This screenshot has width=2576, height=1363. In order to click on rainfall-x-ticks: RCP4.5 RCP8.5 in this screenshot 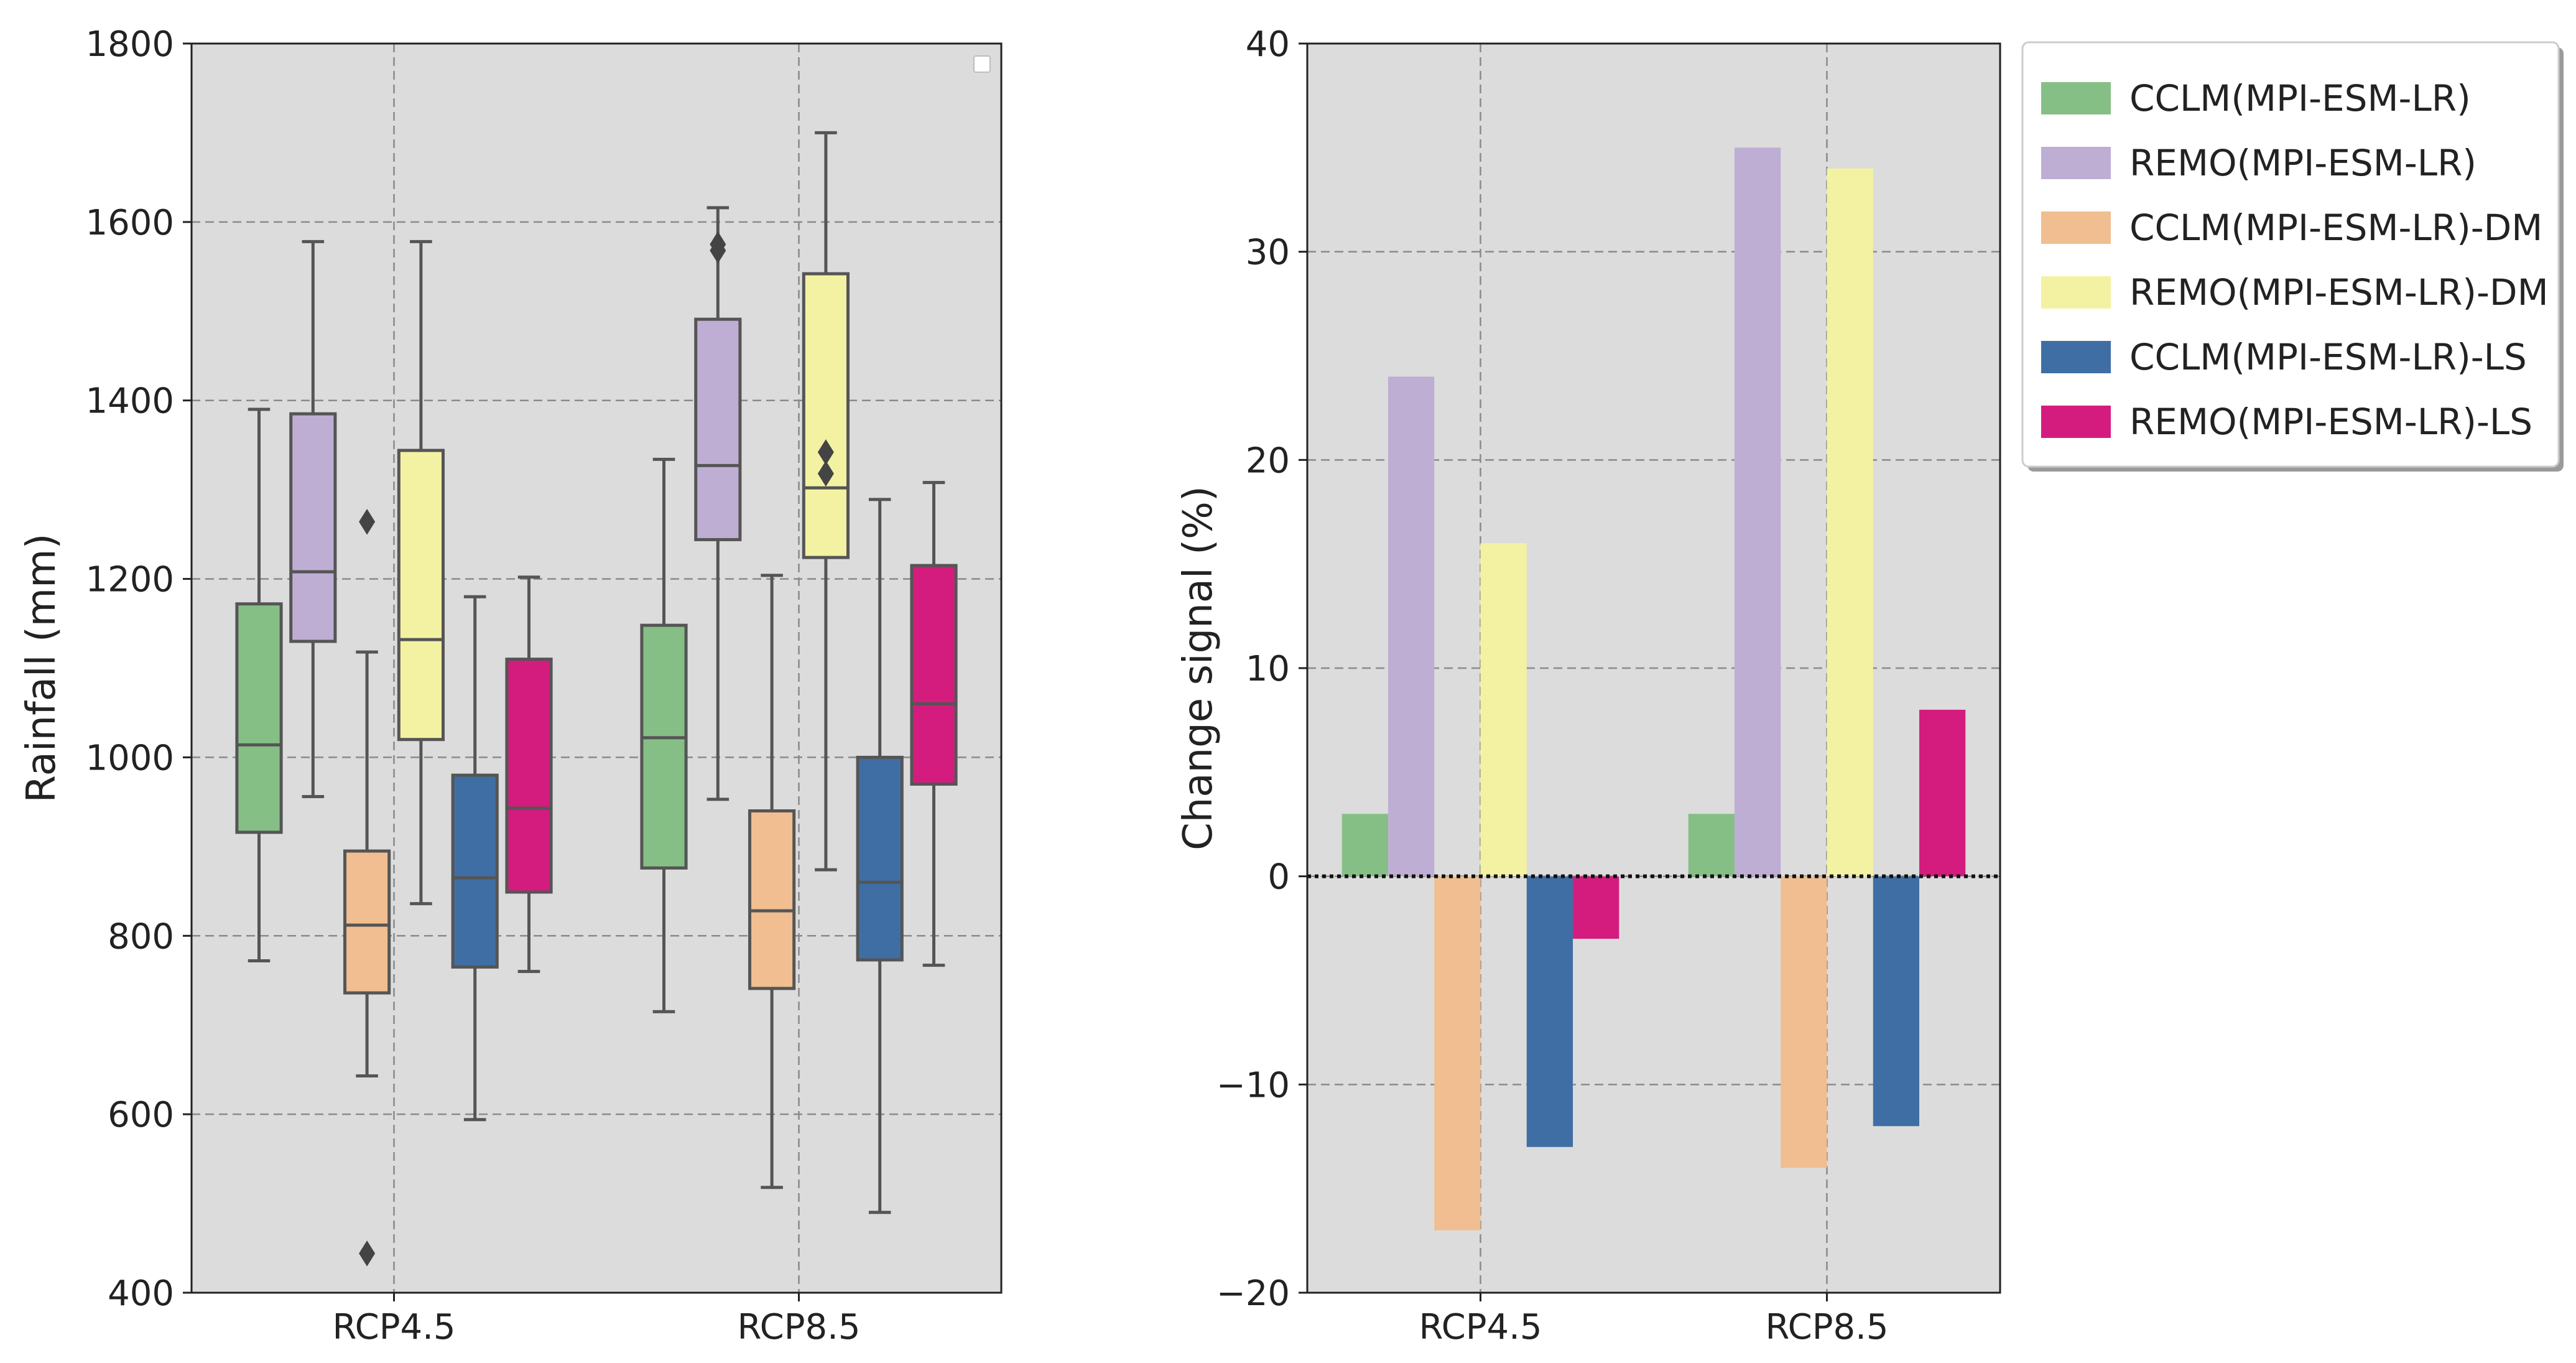, I will do `click(597, 1320)`.